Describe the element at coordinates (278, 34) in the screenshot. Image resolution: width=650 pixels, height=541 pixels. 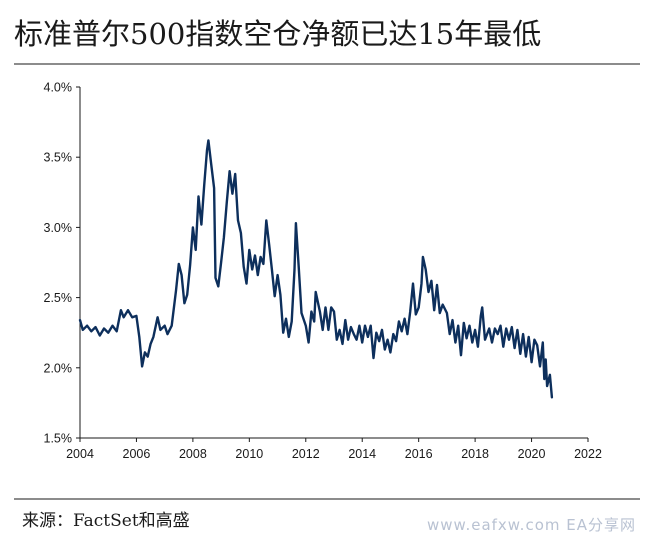
I see `chart-title: 标准普尔500指数空仓净额已达15年最低` at that location.